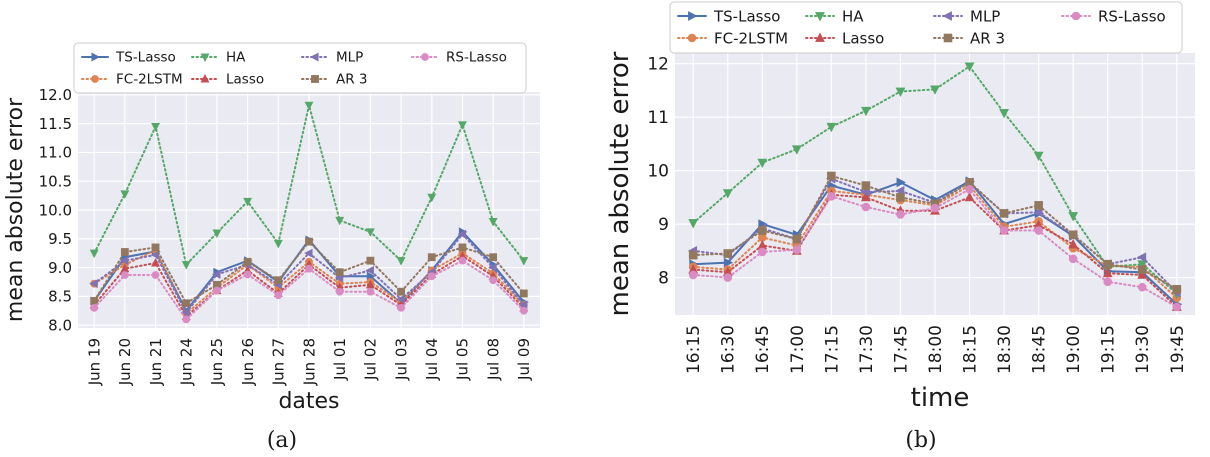  Describe the element at coordinates (832, 349) in the screenshot. I see `x-tick-label: 17:15` at that location.